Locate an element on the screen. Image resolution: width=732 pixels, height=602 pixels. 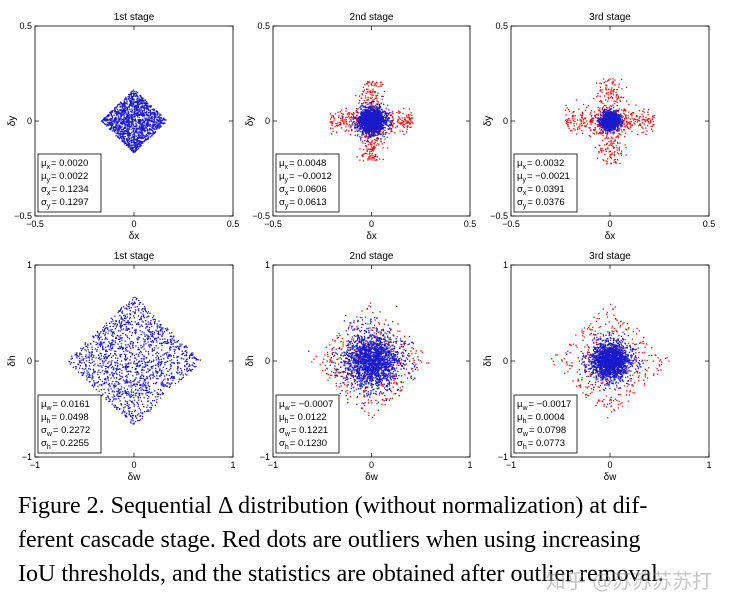
y-tick-label: 0.5 is located at coordinates (263, 26).